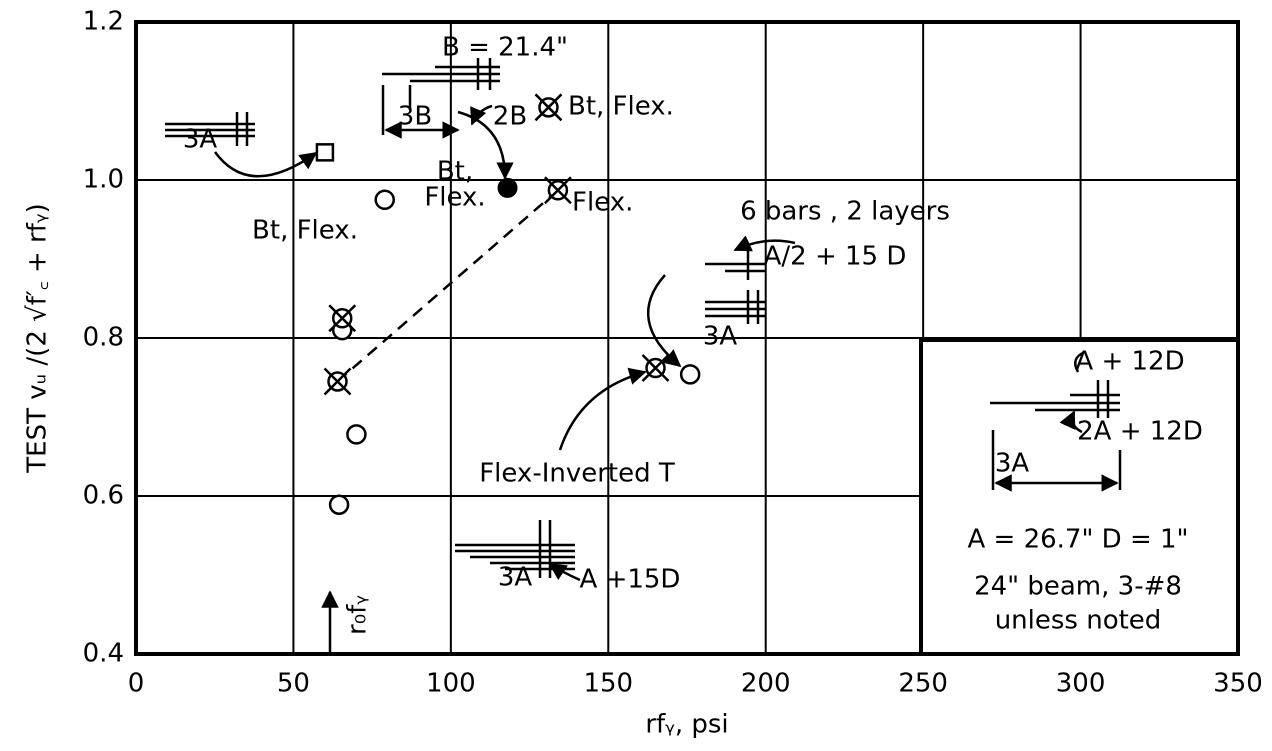 The width and height of the screenshot is (1272, 751). Describe the element at coordinates (766, 684) in the screenshot. I see `x-tick-label: 200` at that location.